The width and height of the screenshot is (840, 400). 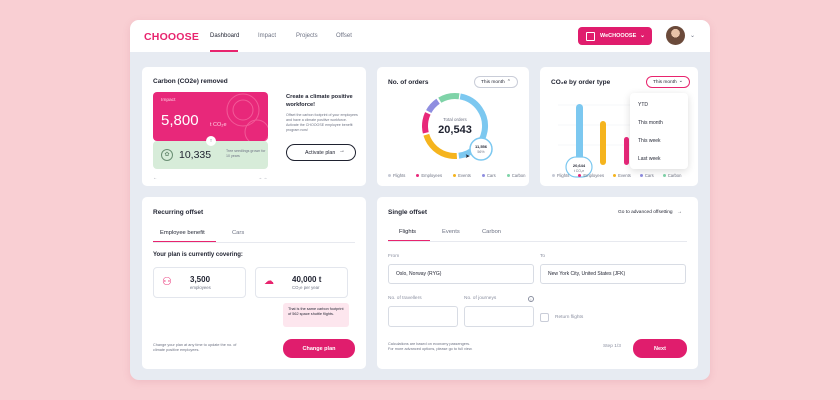 What do you see at coordinates (481, 152) in the screenshot?
I see `donut-tooltip-pct: 56%` at bounding box center [481, 152].